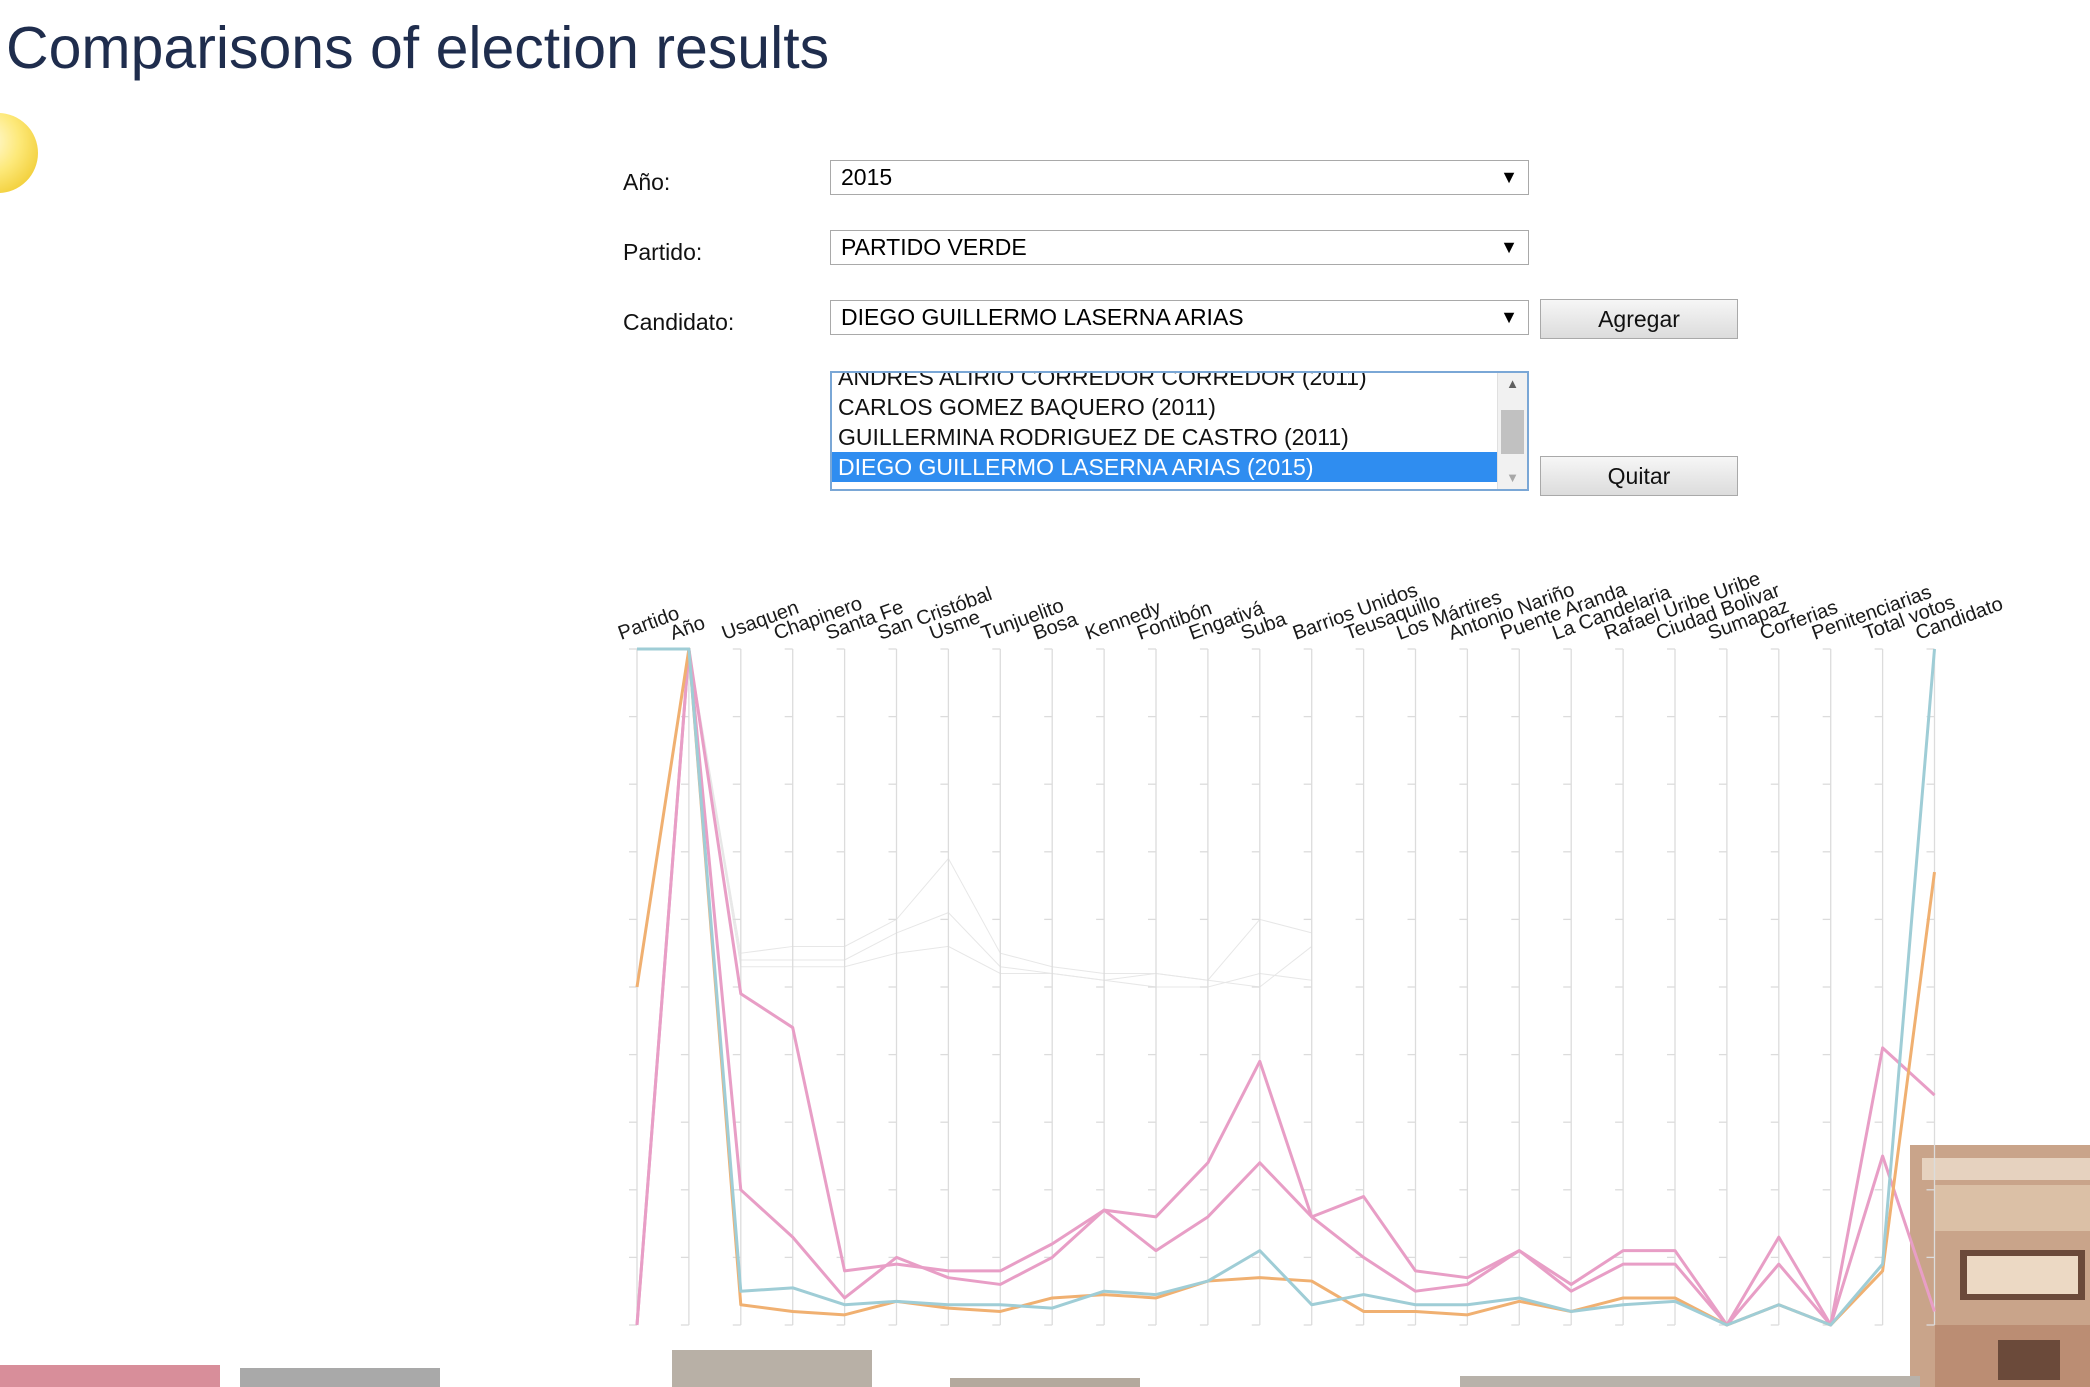 The width and height of the screenshot is (2090, 1387). What do you see at coordinates (1027, 407) in the screenshot?
I see `list-item: CARLOS GOMEZ BAQUERO (2011)` at bounding box center [1027, 407].